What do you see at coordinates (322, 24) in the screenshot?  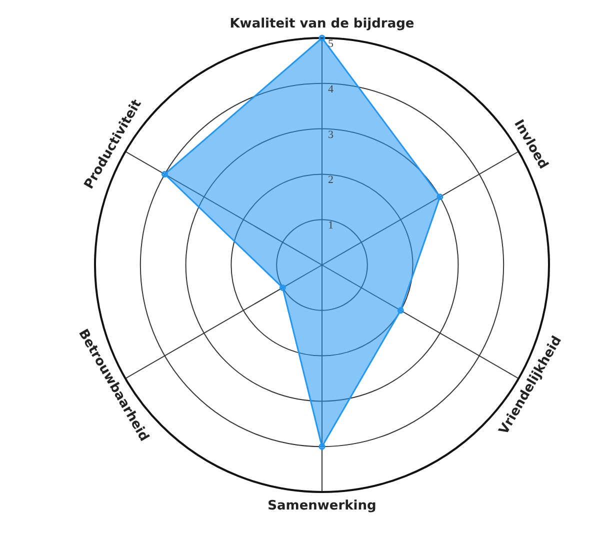 I see `spoke-label: Kwaliteit van de bijdrage` at bounding box center [322, 24].